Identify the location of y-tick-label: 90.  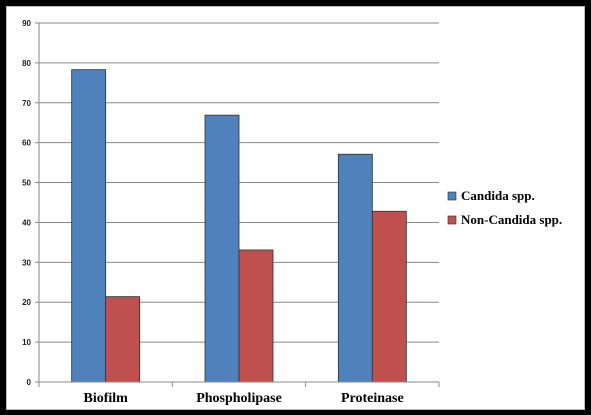
(26, 23).